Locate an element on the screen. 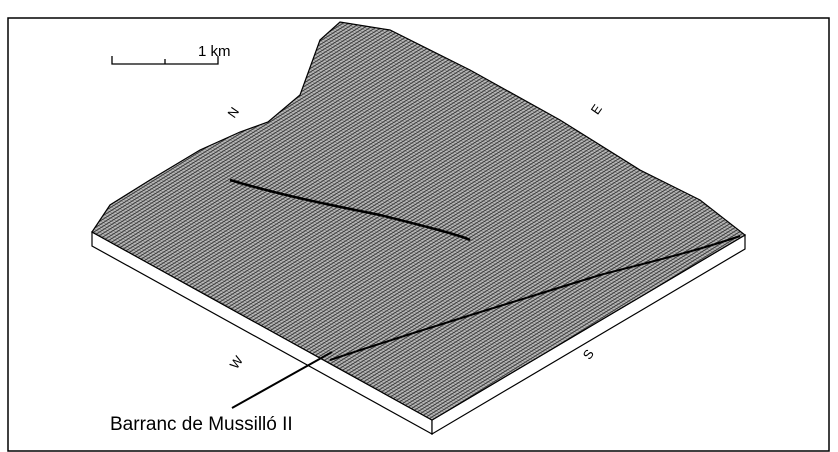 The width and height of the screenshot is (838, 452). compass-east: E is located at coordinates (596, 109).